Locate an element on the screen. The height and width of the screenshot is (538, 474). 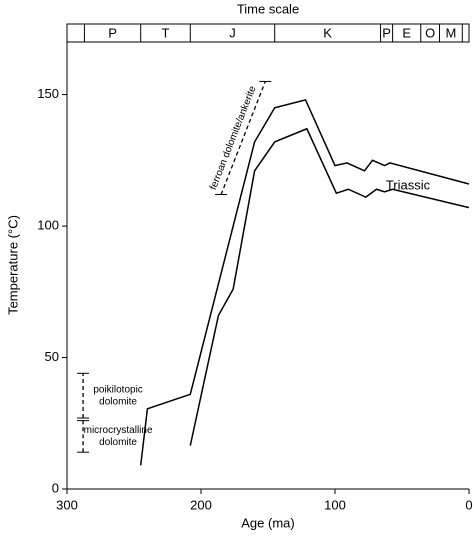
range-line is located at coordinates (243, 138).